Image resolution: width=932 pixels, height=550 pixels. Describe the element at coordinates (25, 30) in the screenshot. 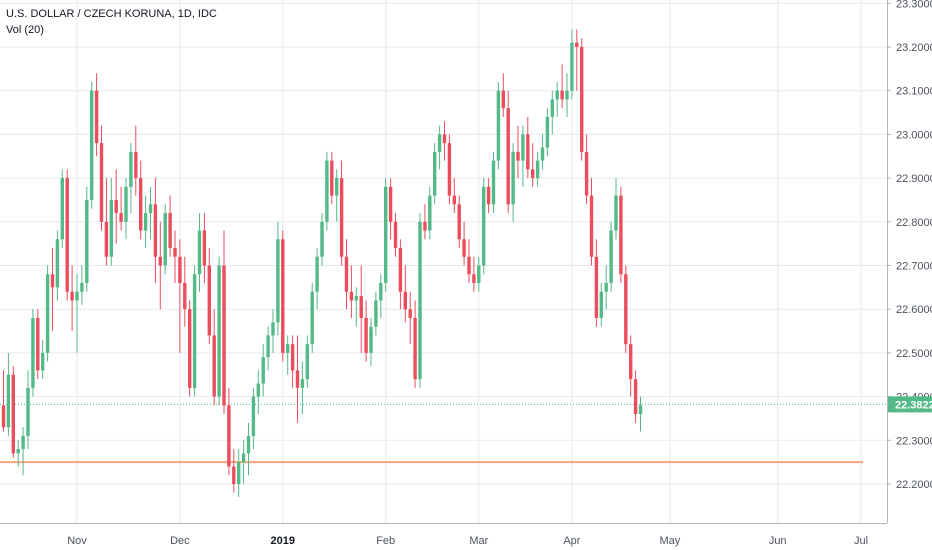

I see `volume-indicator-label: Vol (20)` at that location.